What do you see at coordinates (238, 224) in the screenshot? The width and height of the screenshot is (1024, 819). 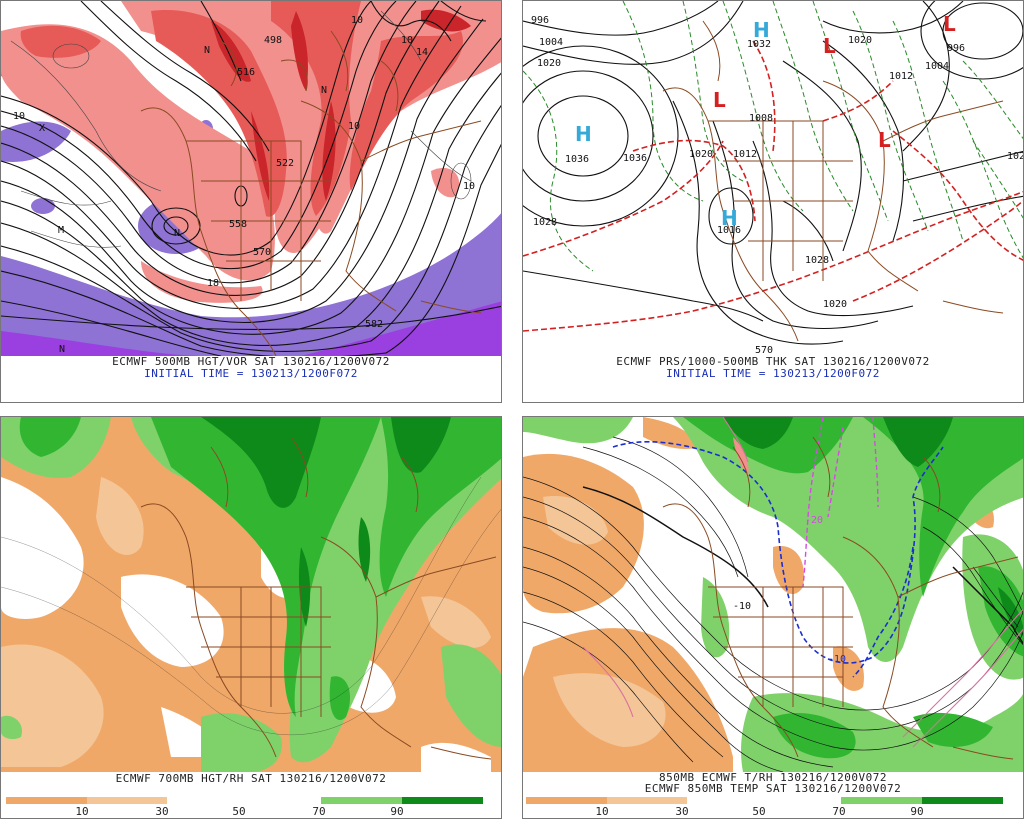 I see `contour-label: 558` at bounding box center [238, 224].